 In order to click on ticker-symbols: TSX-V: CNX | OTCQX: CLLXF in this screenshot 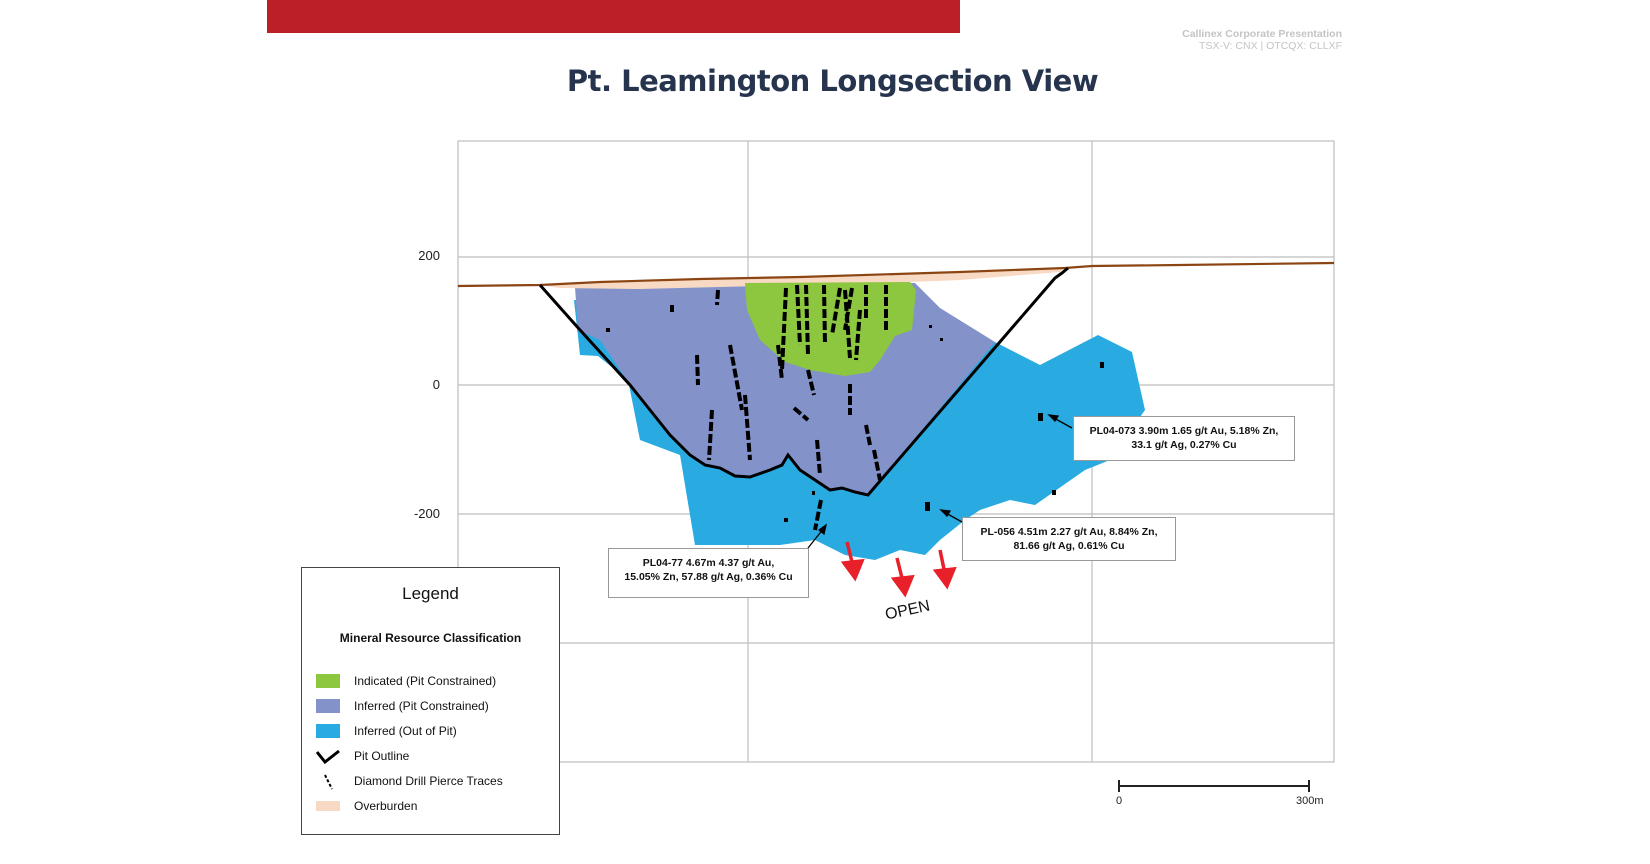, I will do `click(1270, 46)`.